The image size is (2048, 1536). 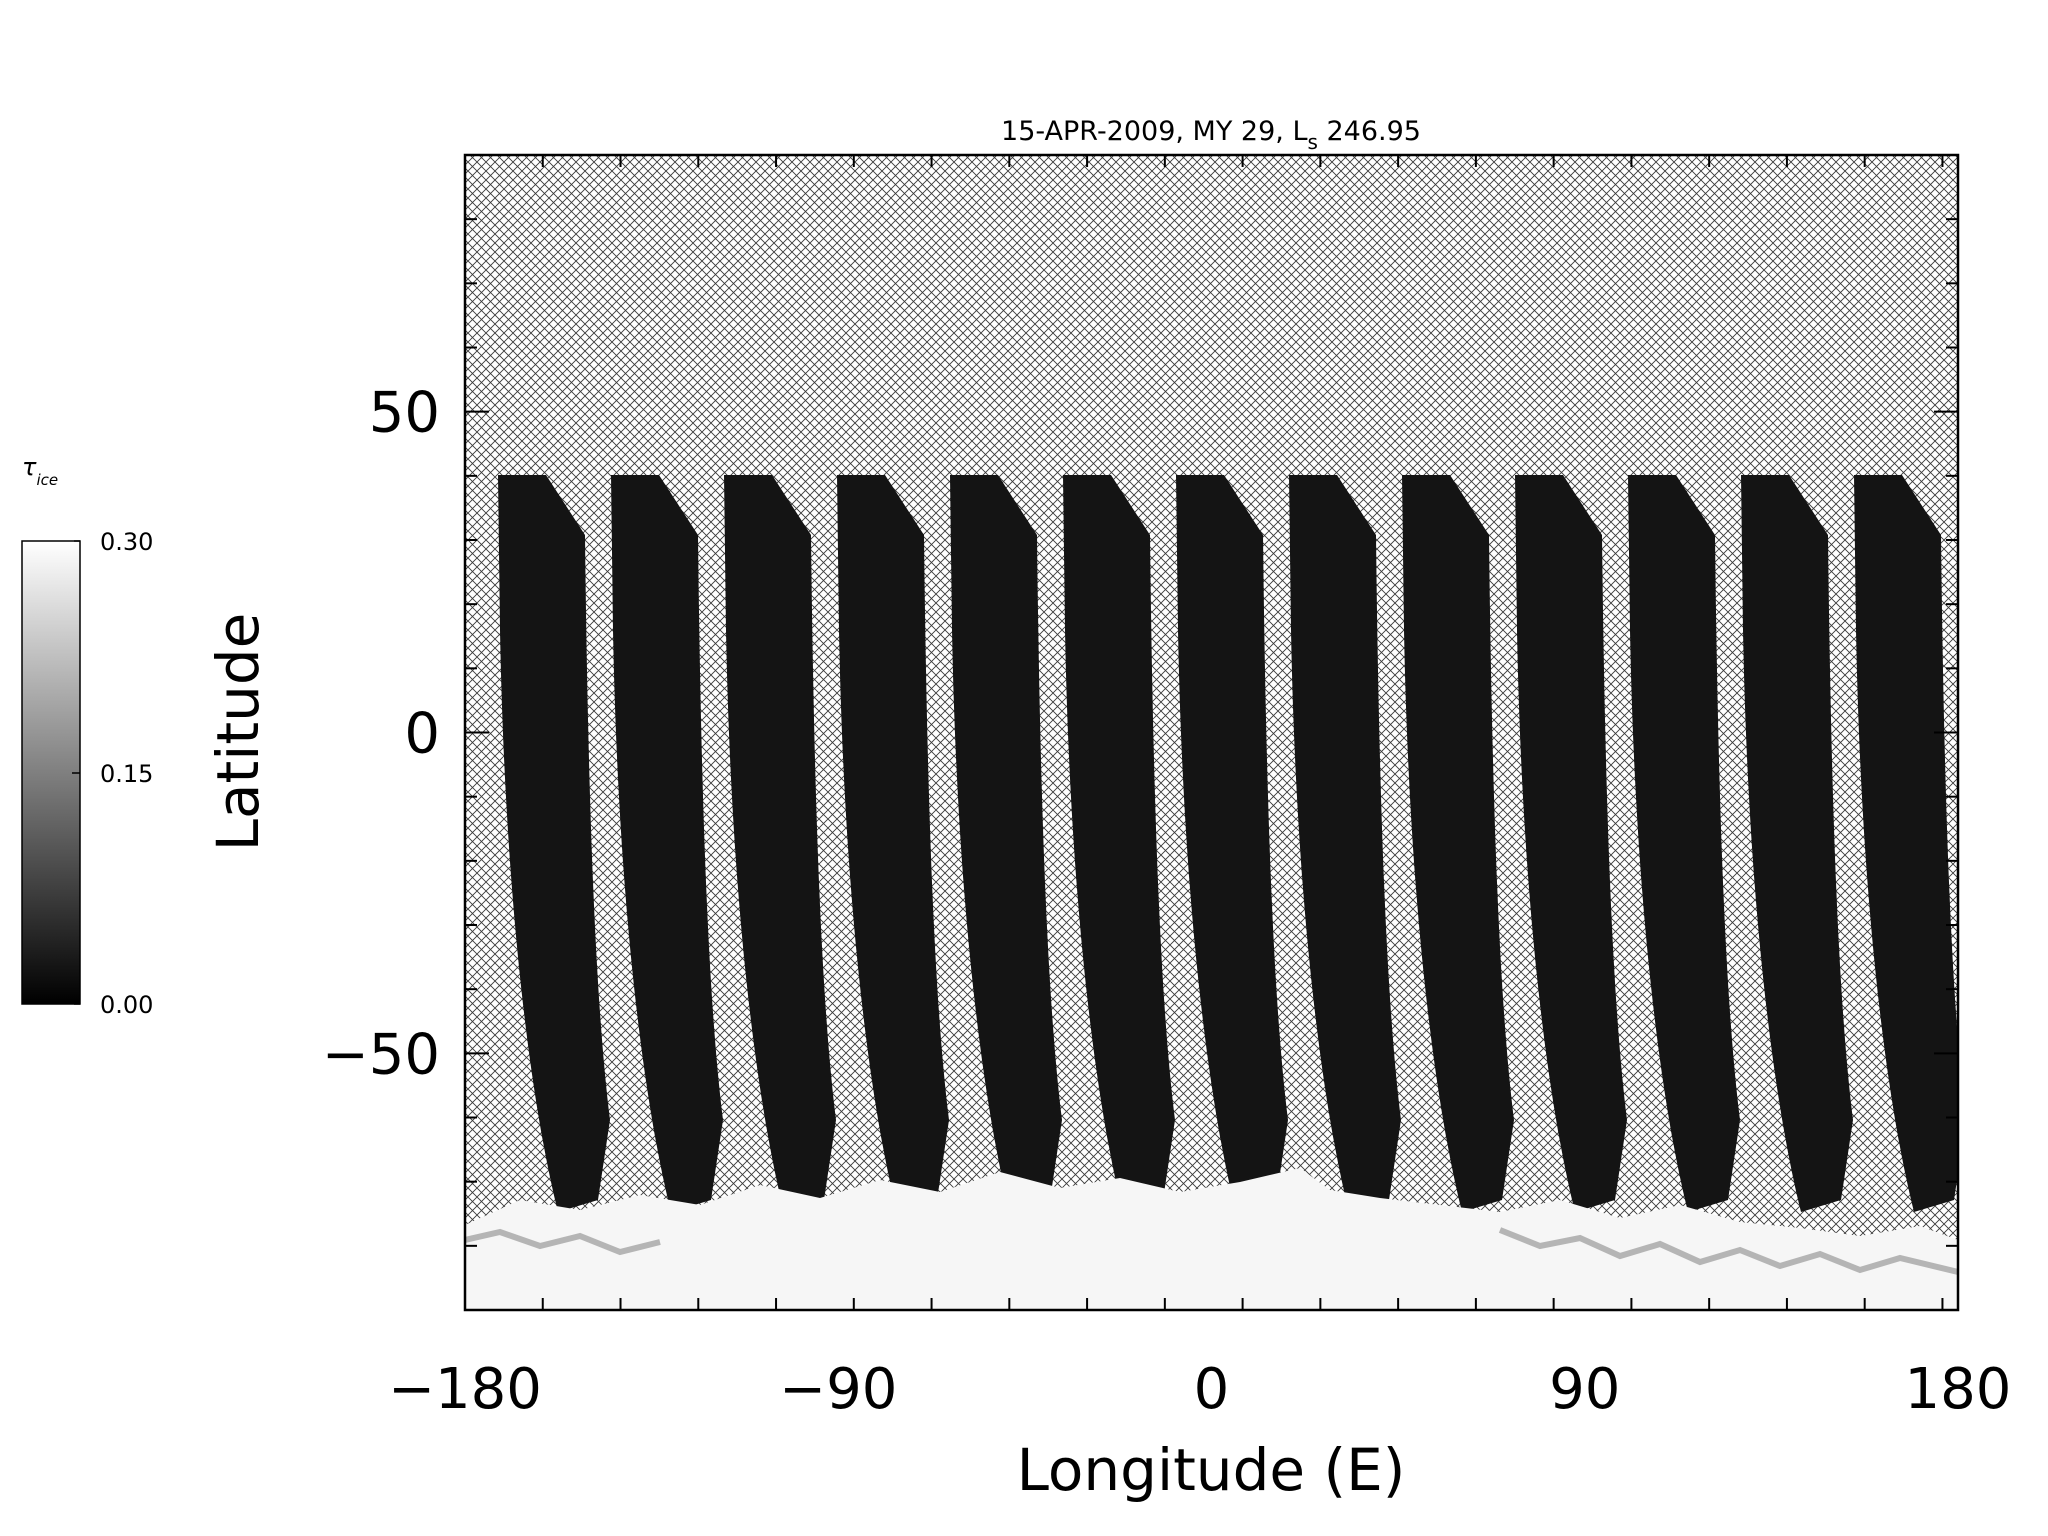 I want to click on y-tick-labels: 50 0 −50, so click(x=381, y=734).